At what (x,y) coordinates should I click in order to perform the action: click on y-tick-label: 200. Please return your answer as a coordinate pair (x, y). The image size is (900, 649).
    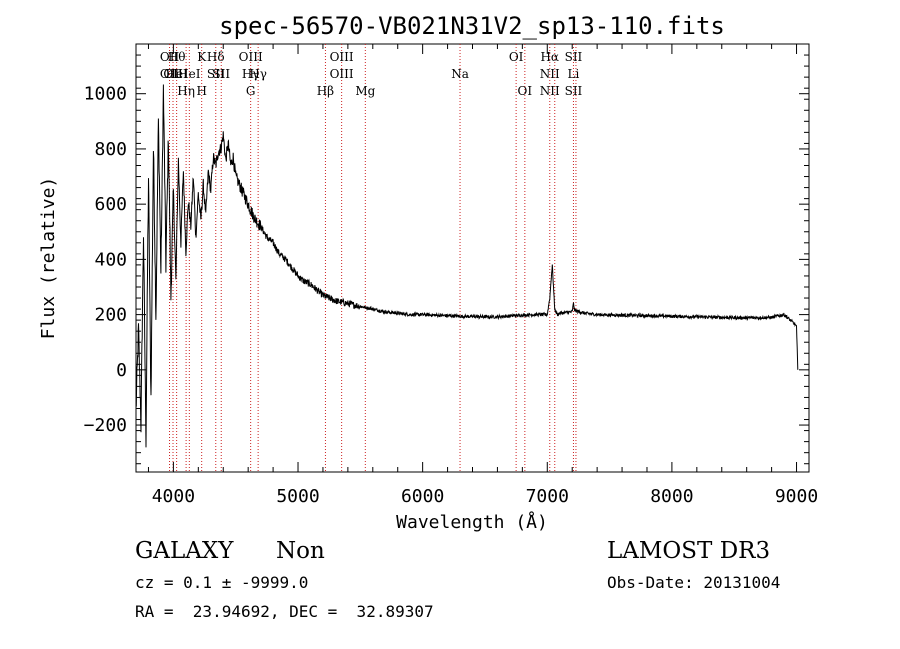
    Looking at the image, I should click on (110, 315).